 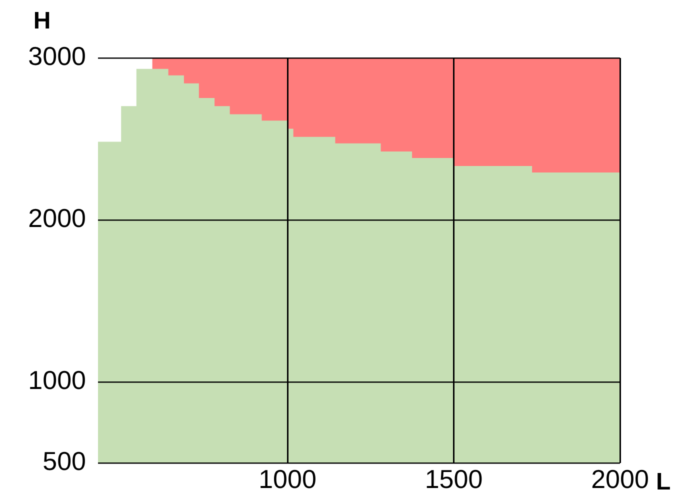 I want to click on x-tick-label: 1500, so click(x=453, y=479).